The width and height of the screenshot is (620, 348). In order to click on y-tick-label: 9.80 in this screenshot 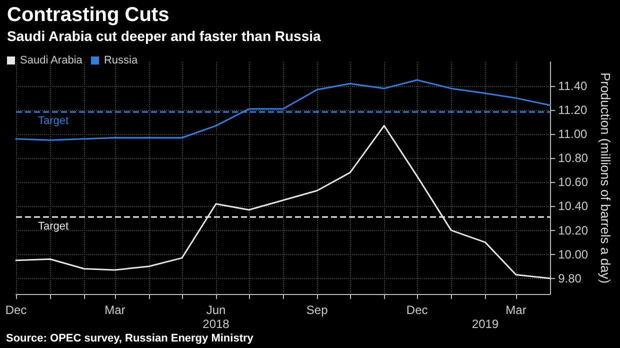, I will do `click(570, 278)`.